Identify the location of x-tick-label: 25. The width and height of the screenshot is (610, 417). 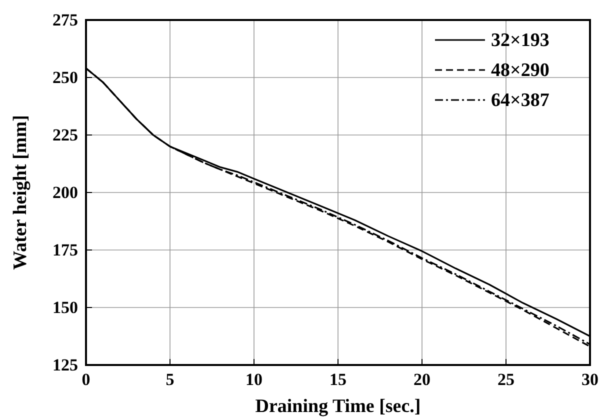
(506, 380).